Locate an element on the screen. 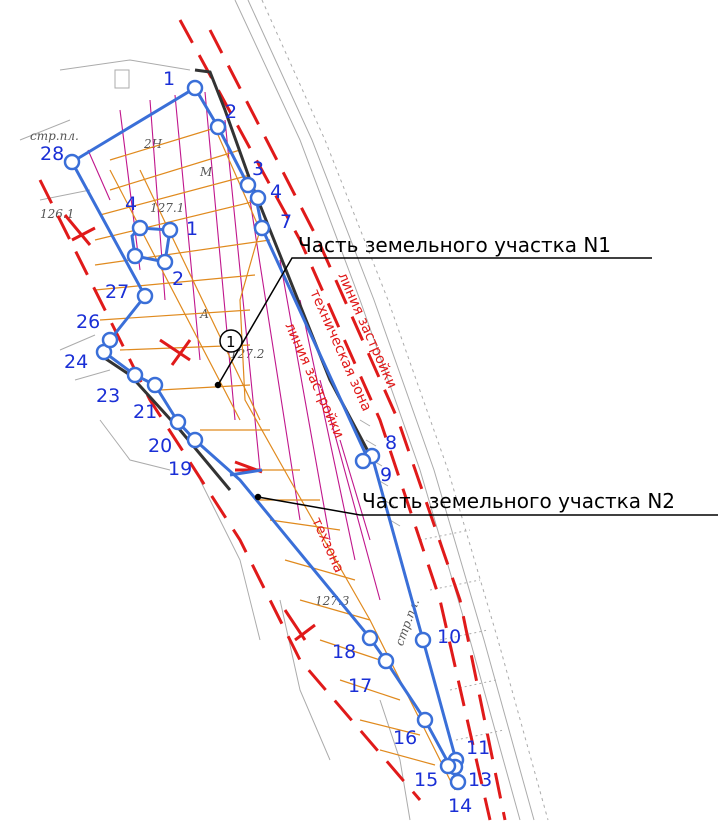 Image resolution: width=726 pixels, height=840 pixels. callout-part-2: Часть земельного участка N2 is located at coordinates (518, 501).